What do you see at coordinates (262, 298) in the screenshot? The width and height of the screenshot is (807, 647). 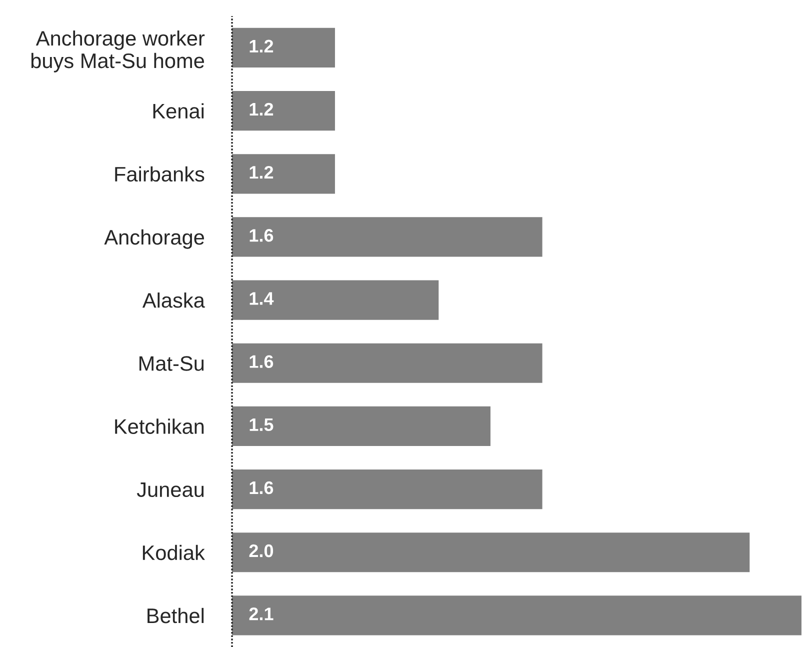 I see `data-label: 1.4` at bounding box center [262, 298].